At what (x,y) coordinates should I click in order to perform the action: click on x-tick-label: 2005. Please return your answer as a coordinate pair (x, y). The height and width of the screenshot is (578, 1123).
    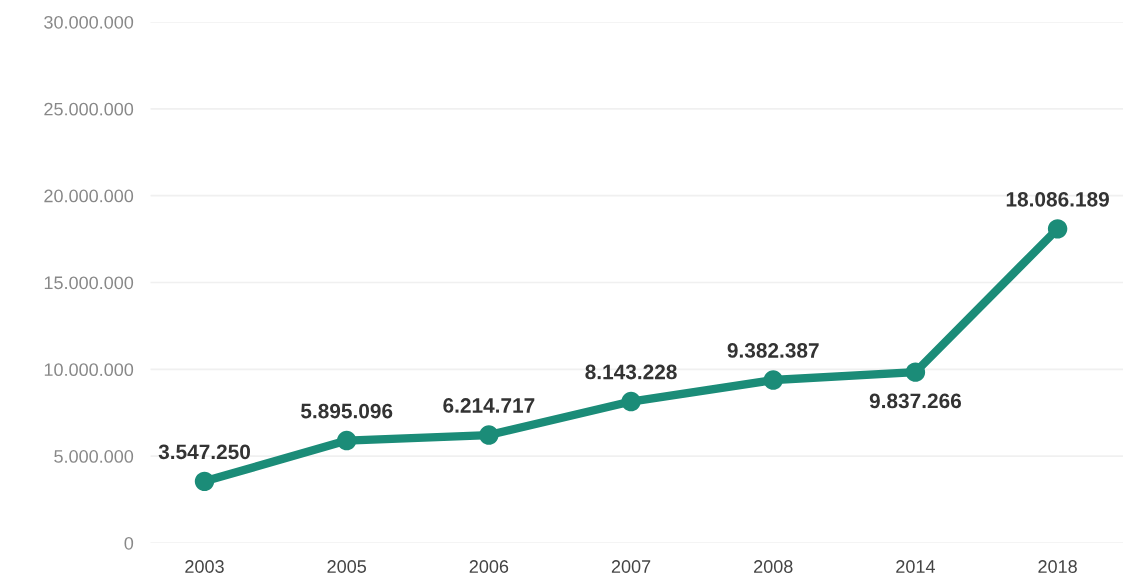
    Looking at the image, I should click on (347, 566).